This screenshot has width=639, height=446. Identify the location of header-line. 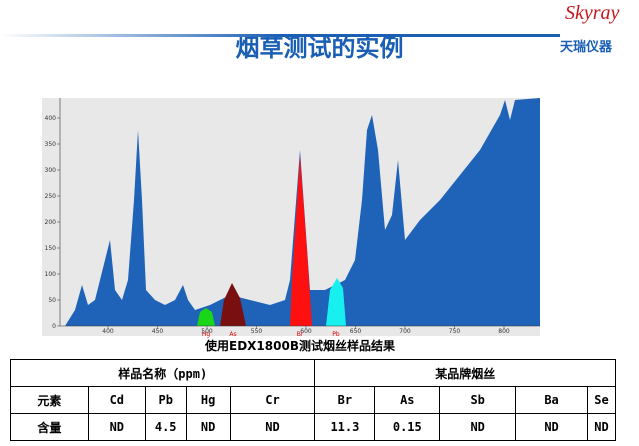
(280, 35).